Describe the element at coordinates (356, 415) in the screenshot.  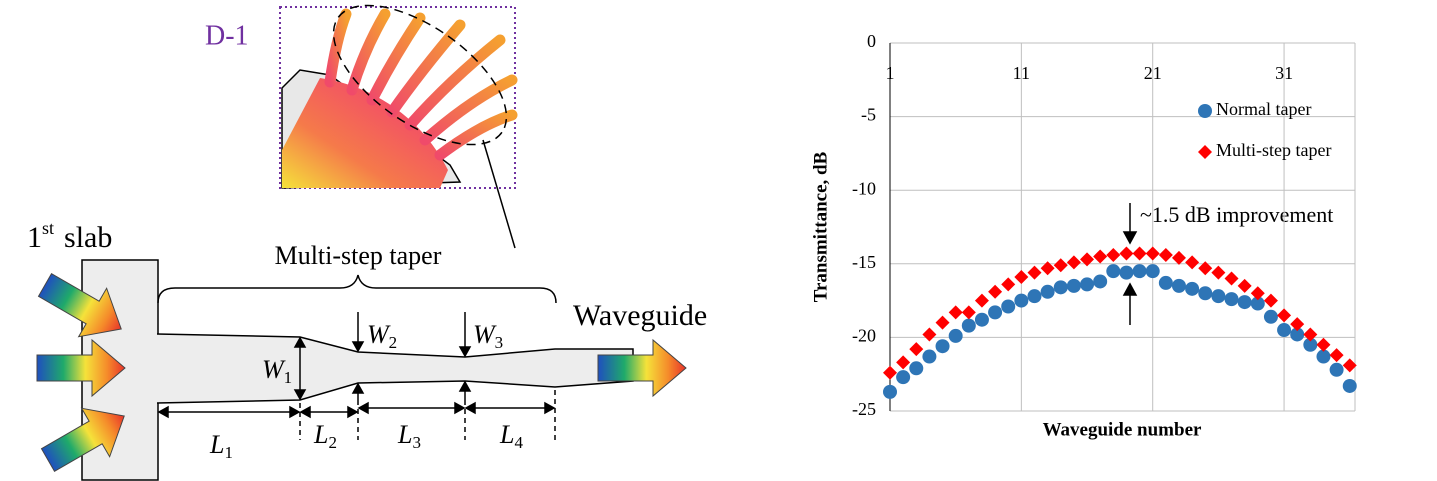
I see `length-markers` at that location.